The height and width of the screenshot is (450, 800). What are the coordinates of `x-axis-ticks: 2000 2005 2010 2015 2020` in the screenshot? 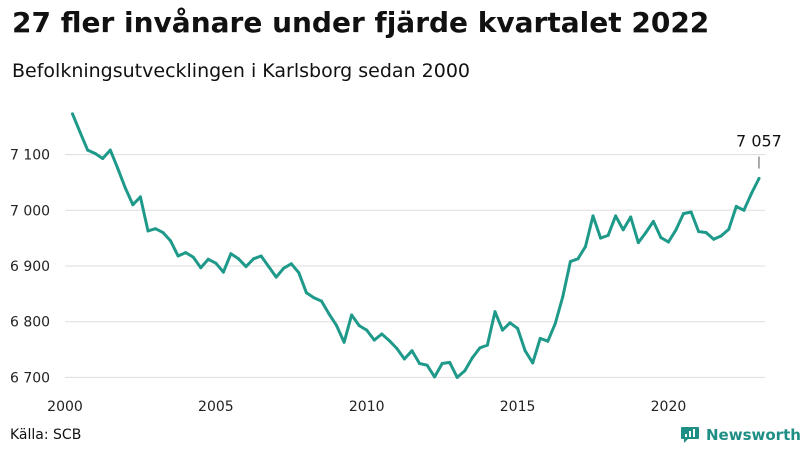 It's located at (366, 407).